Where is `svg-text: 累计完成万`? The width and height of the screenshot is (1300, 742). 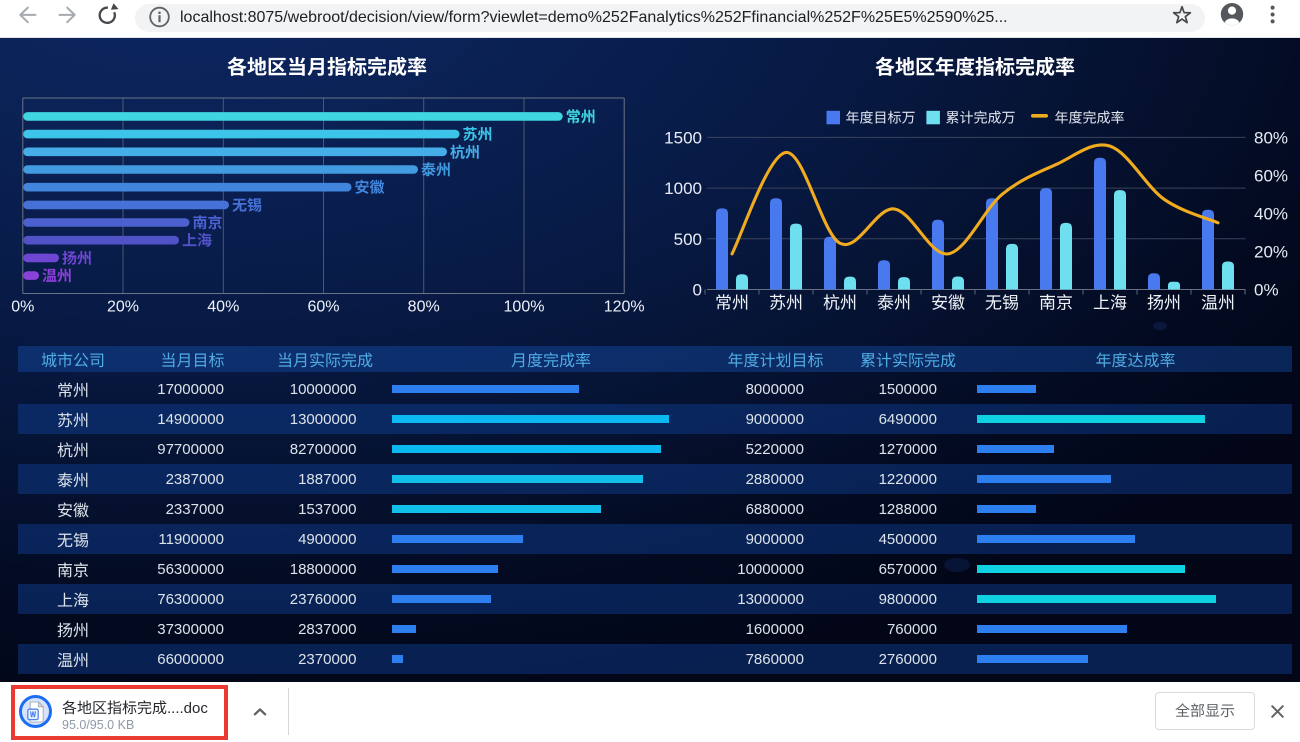 svg-text: 累计完成万 is located at coordinates (981, 118).